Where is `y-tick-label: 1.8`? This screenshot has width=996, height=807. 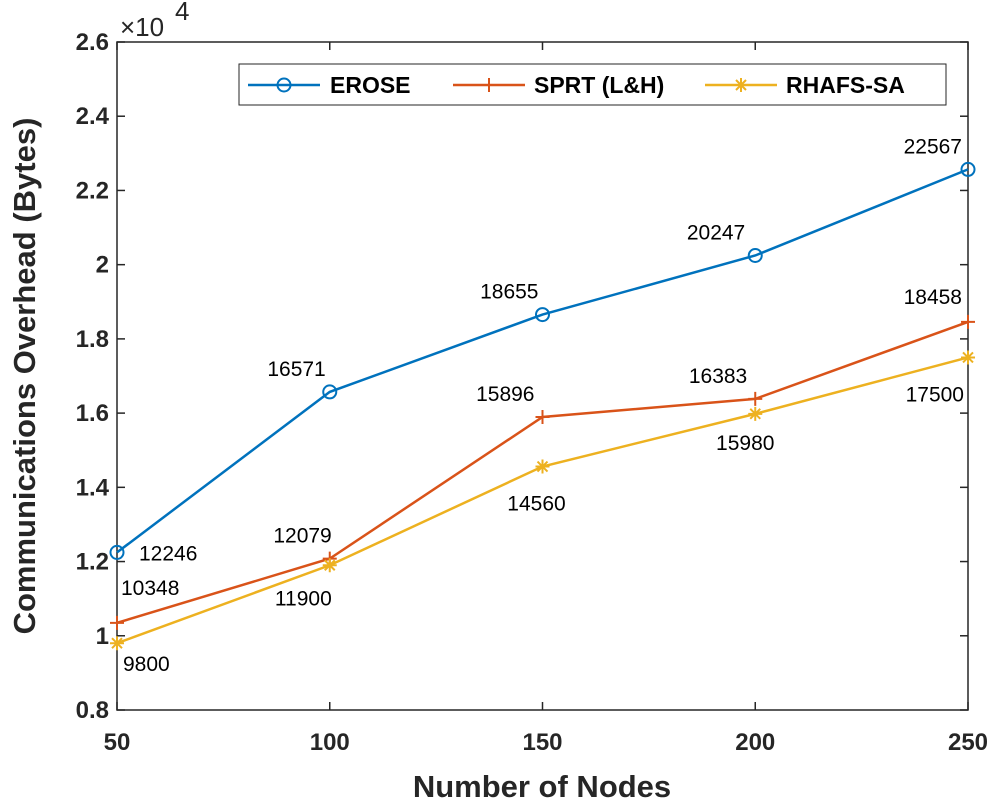
y-tick-label: 1.8 is located at coordinates (92, 339).